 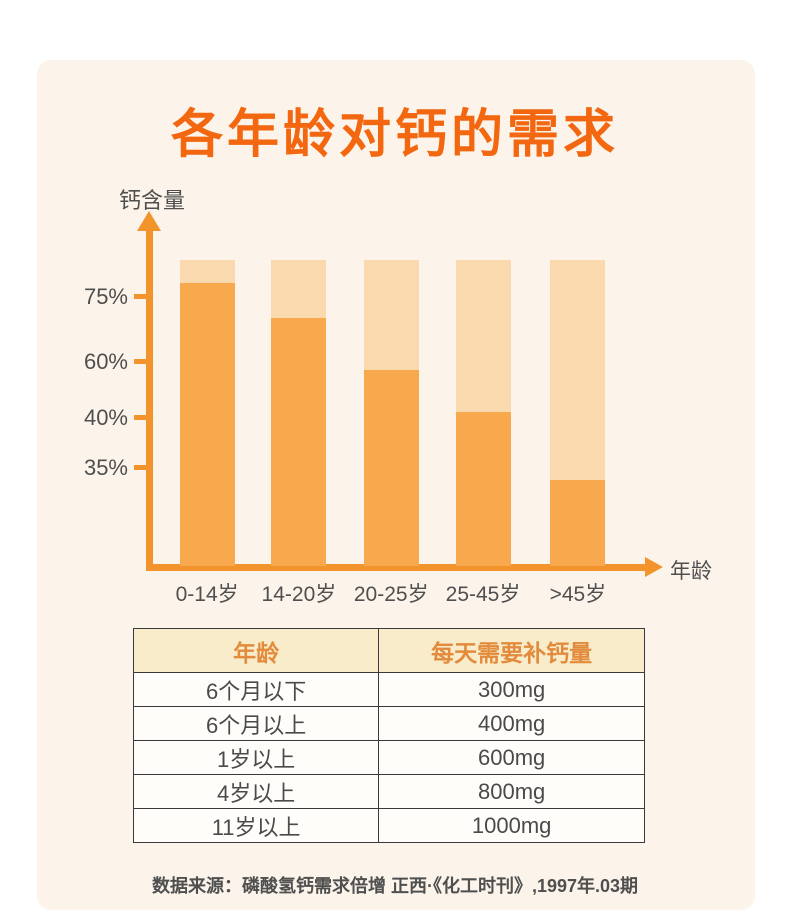 I want to click on table-header: 年龄 每天需要补钙量, so click(x=388, y=650).